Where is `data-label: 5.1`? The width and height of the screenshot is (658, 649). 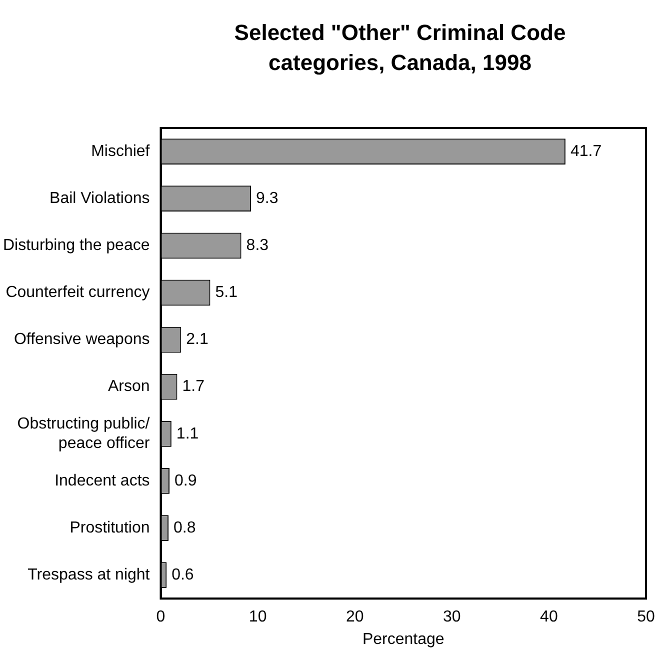
data-label: 5.1 is located at coordinates (226, 293).